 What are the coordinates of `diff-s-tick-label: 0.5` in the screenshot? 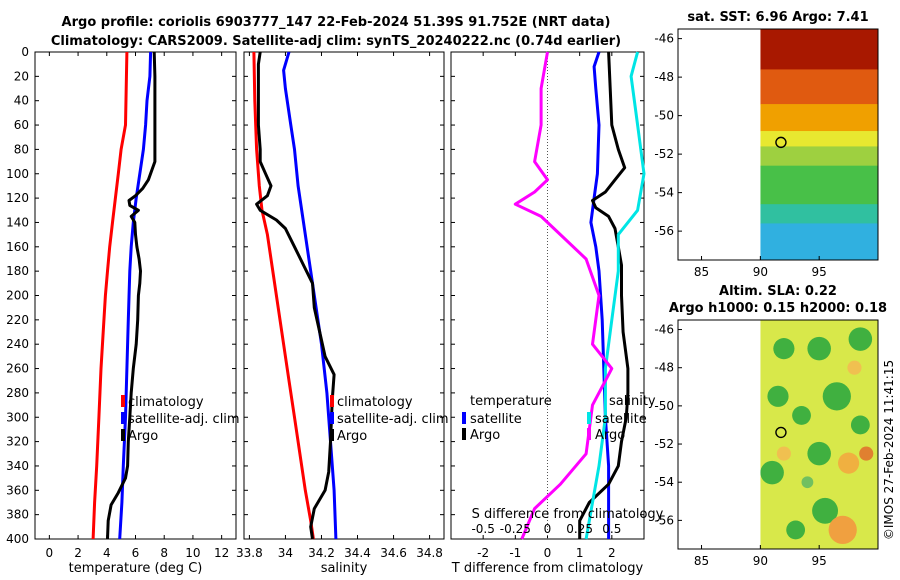 It's located at (611, 529).